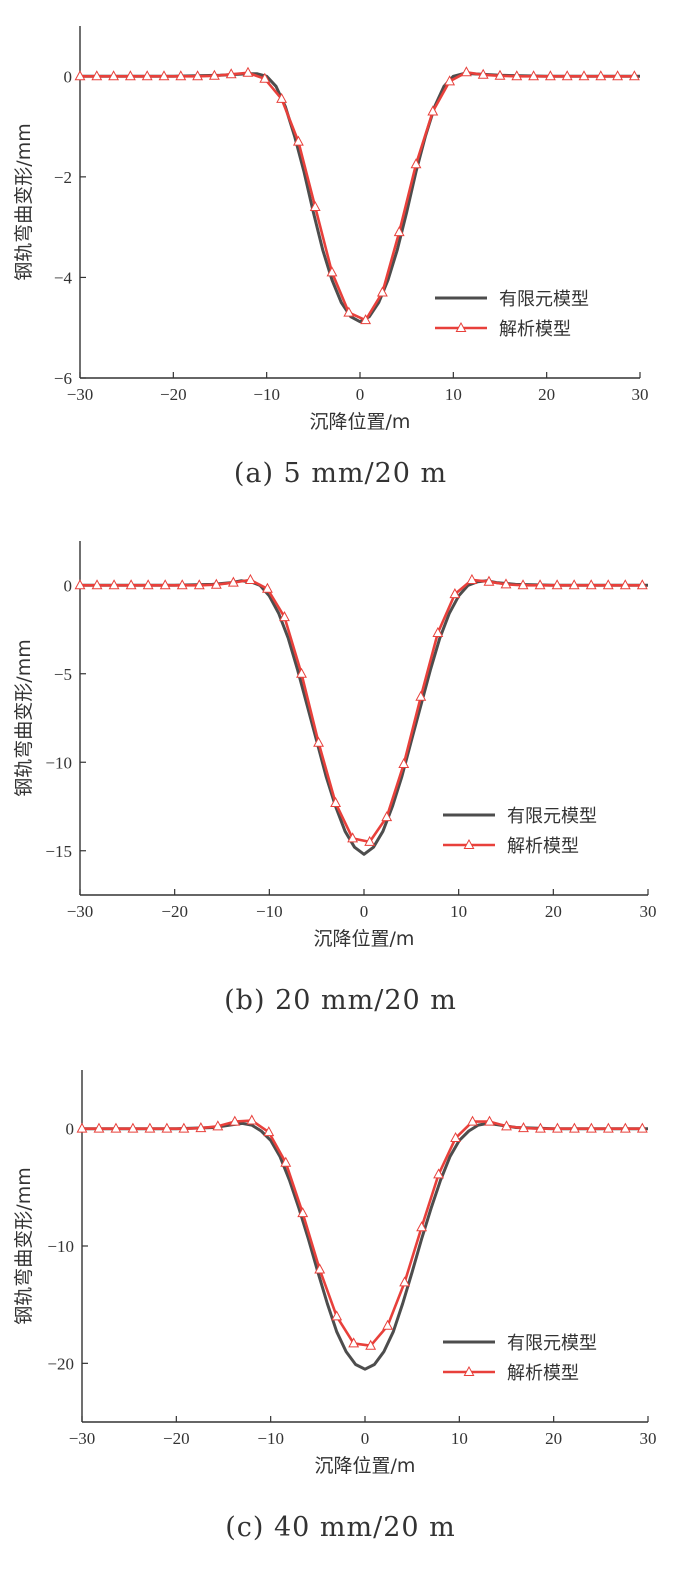 This screenshot has height=1593, width=681. What do you see at coordinates (58, 851) in the screenshot?
I see `y-tick-label: −15` at bounding box center [58, 851].